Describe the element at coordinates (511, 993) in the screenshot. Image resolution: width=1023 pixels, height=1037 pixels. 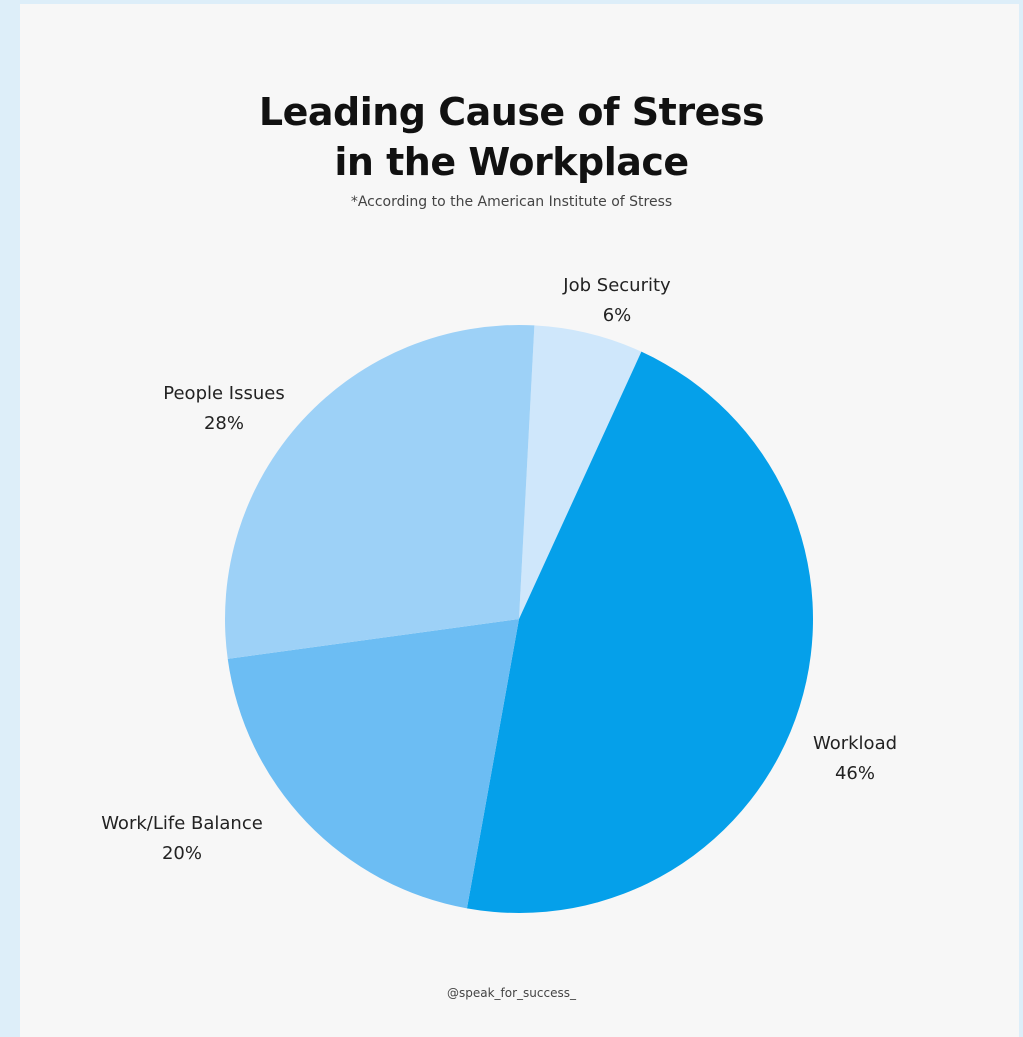
I see `footer-credit: @speak_for_success_` at that location.